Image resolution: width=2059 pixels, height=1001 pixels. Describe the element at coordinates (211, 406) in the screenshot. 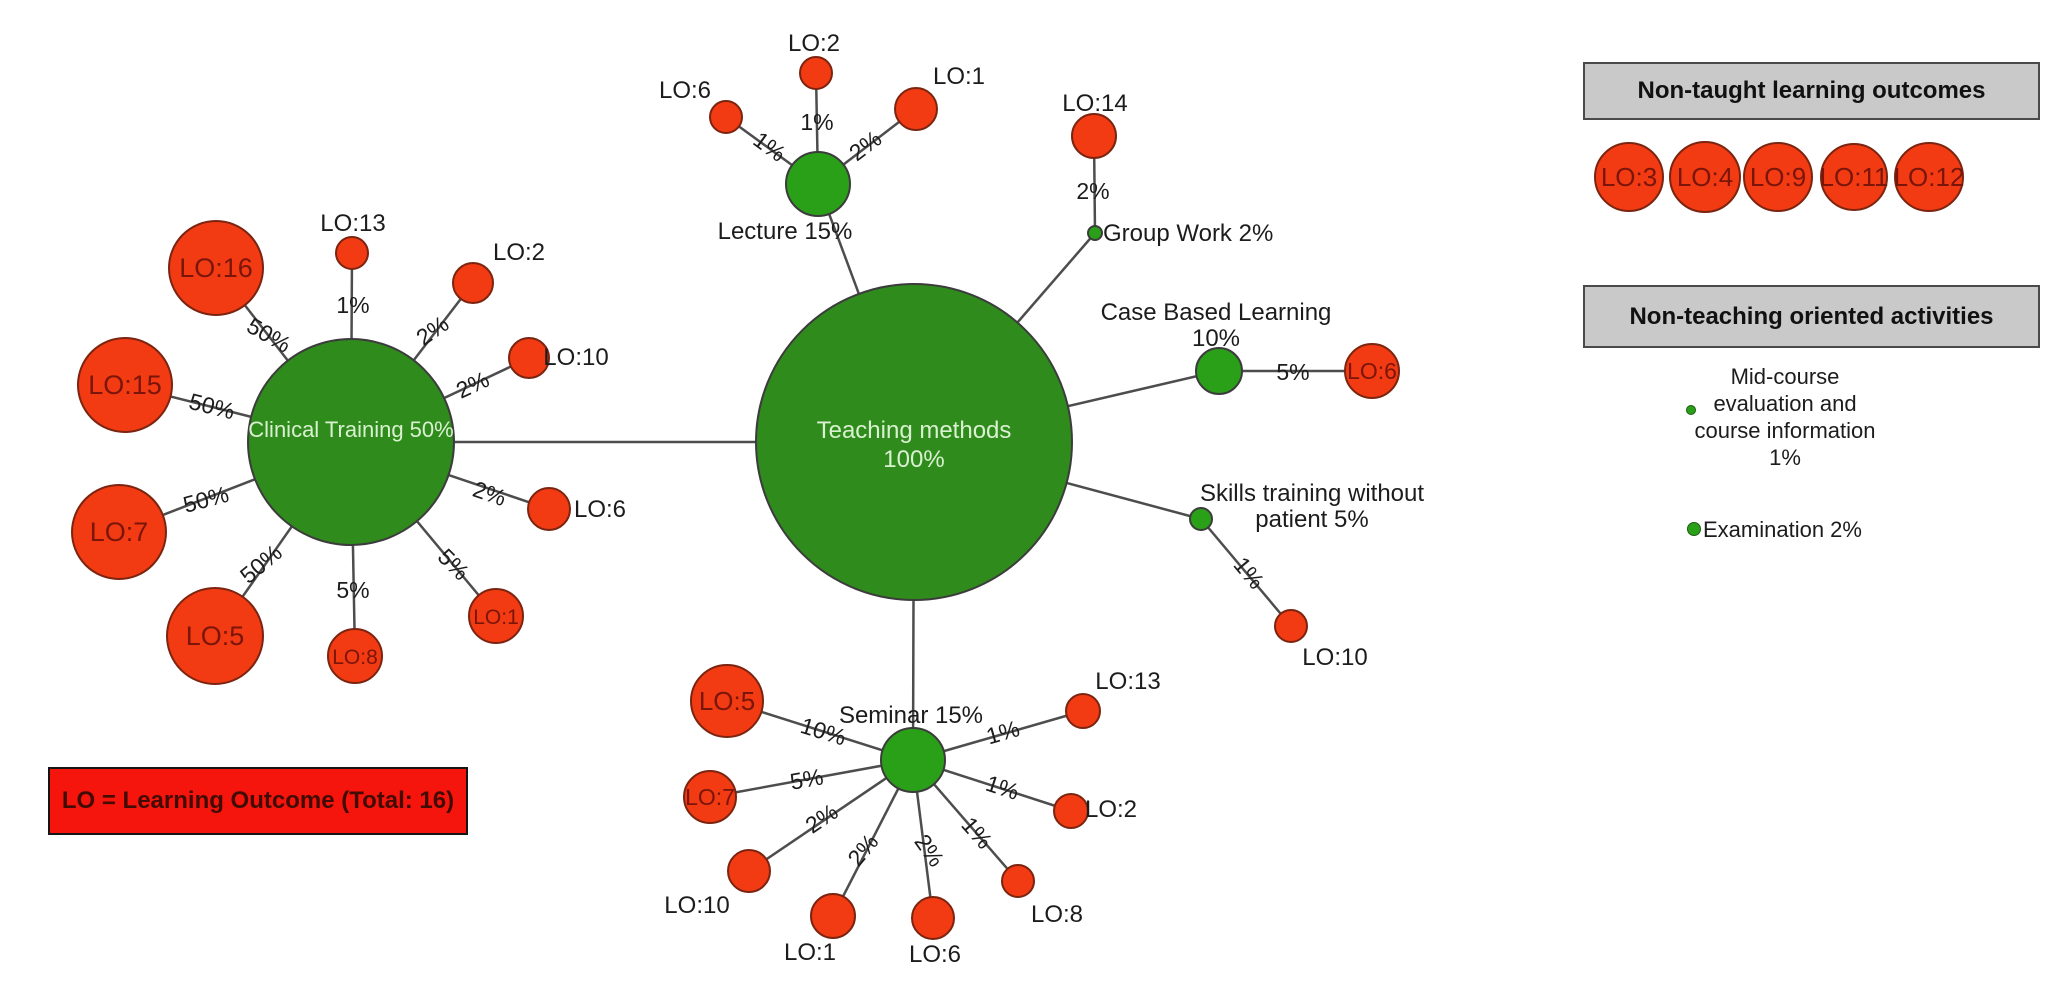

I see `edge-label-clinical-lo15: 50%` at that location.